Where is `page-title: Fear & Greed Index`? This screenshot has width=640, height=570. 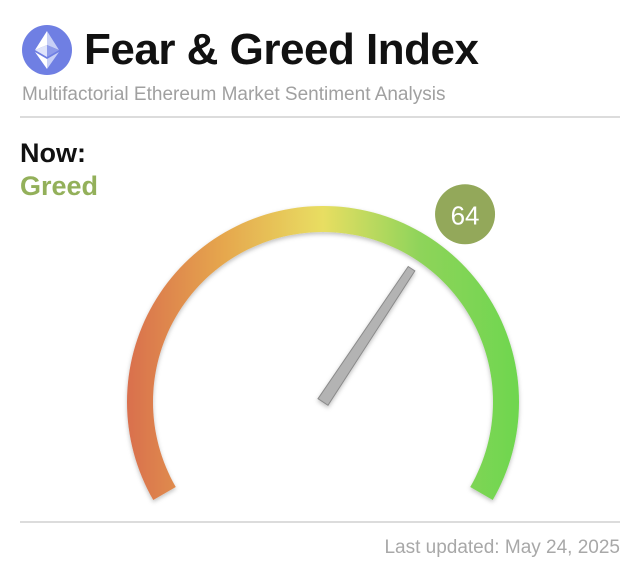
page-title: Fear & Greed Index is located at coordinates (281, 49).